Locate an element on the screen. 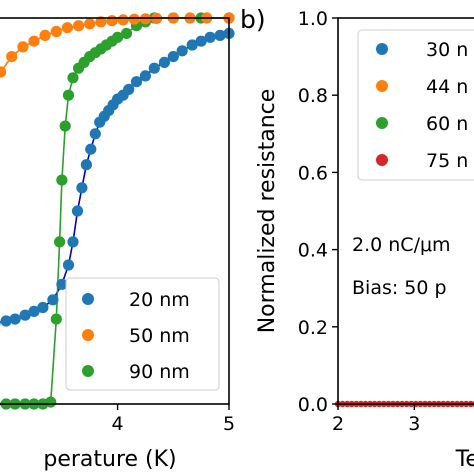  panel-b-y-axis-label: Normalized resistance is located at coordinates (267, 211).